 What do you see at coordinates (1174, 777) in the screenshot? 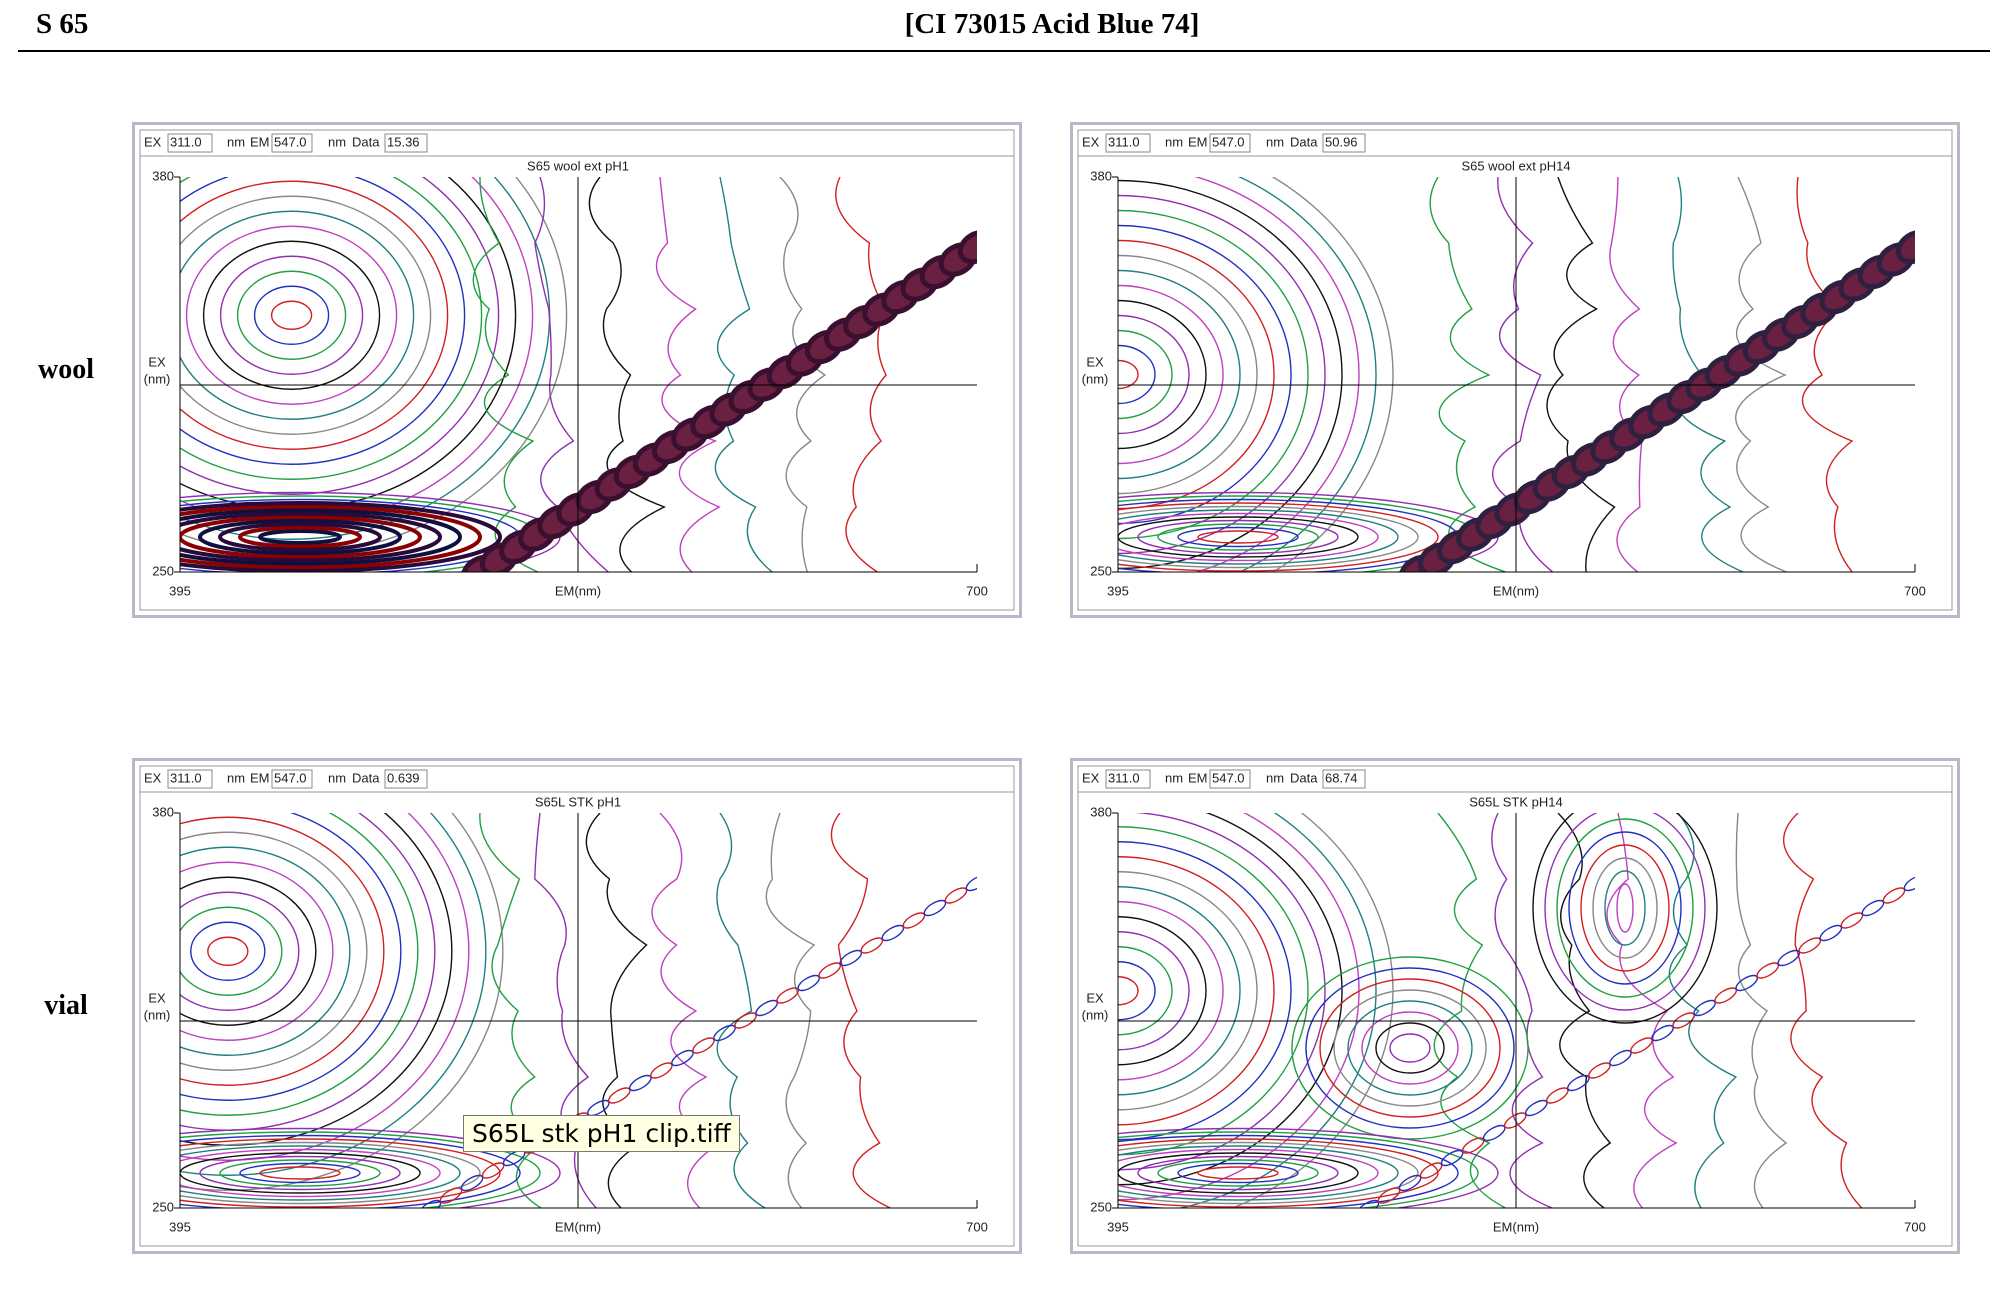
I see `header-ex-unit: nm` at bounding box center [1174, 777].